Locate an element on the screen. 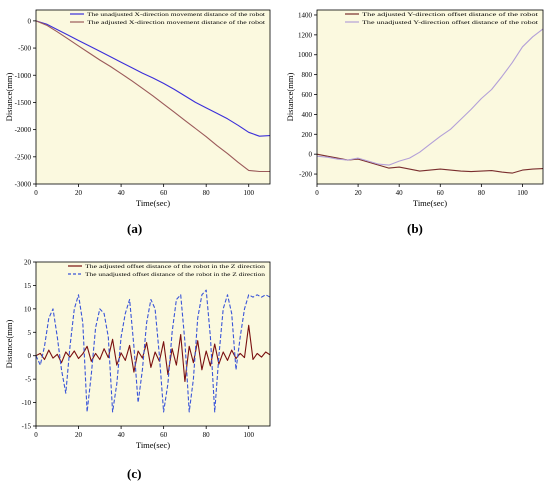  chart-a-y-axis-label: Distance(mm) is located at coordinates (9, 97).